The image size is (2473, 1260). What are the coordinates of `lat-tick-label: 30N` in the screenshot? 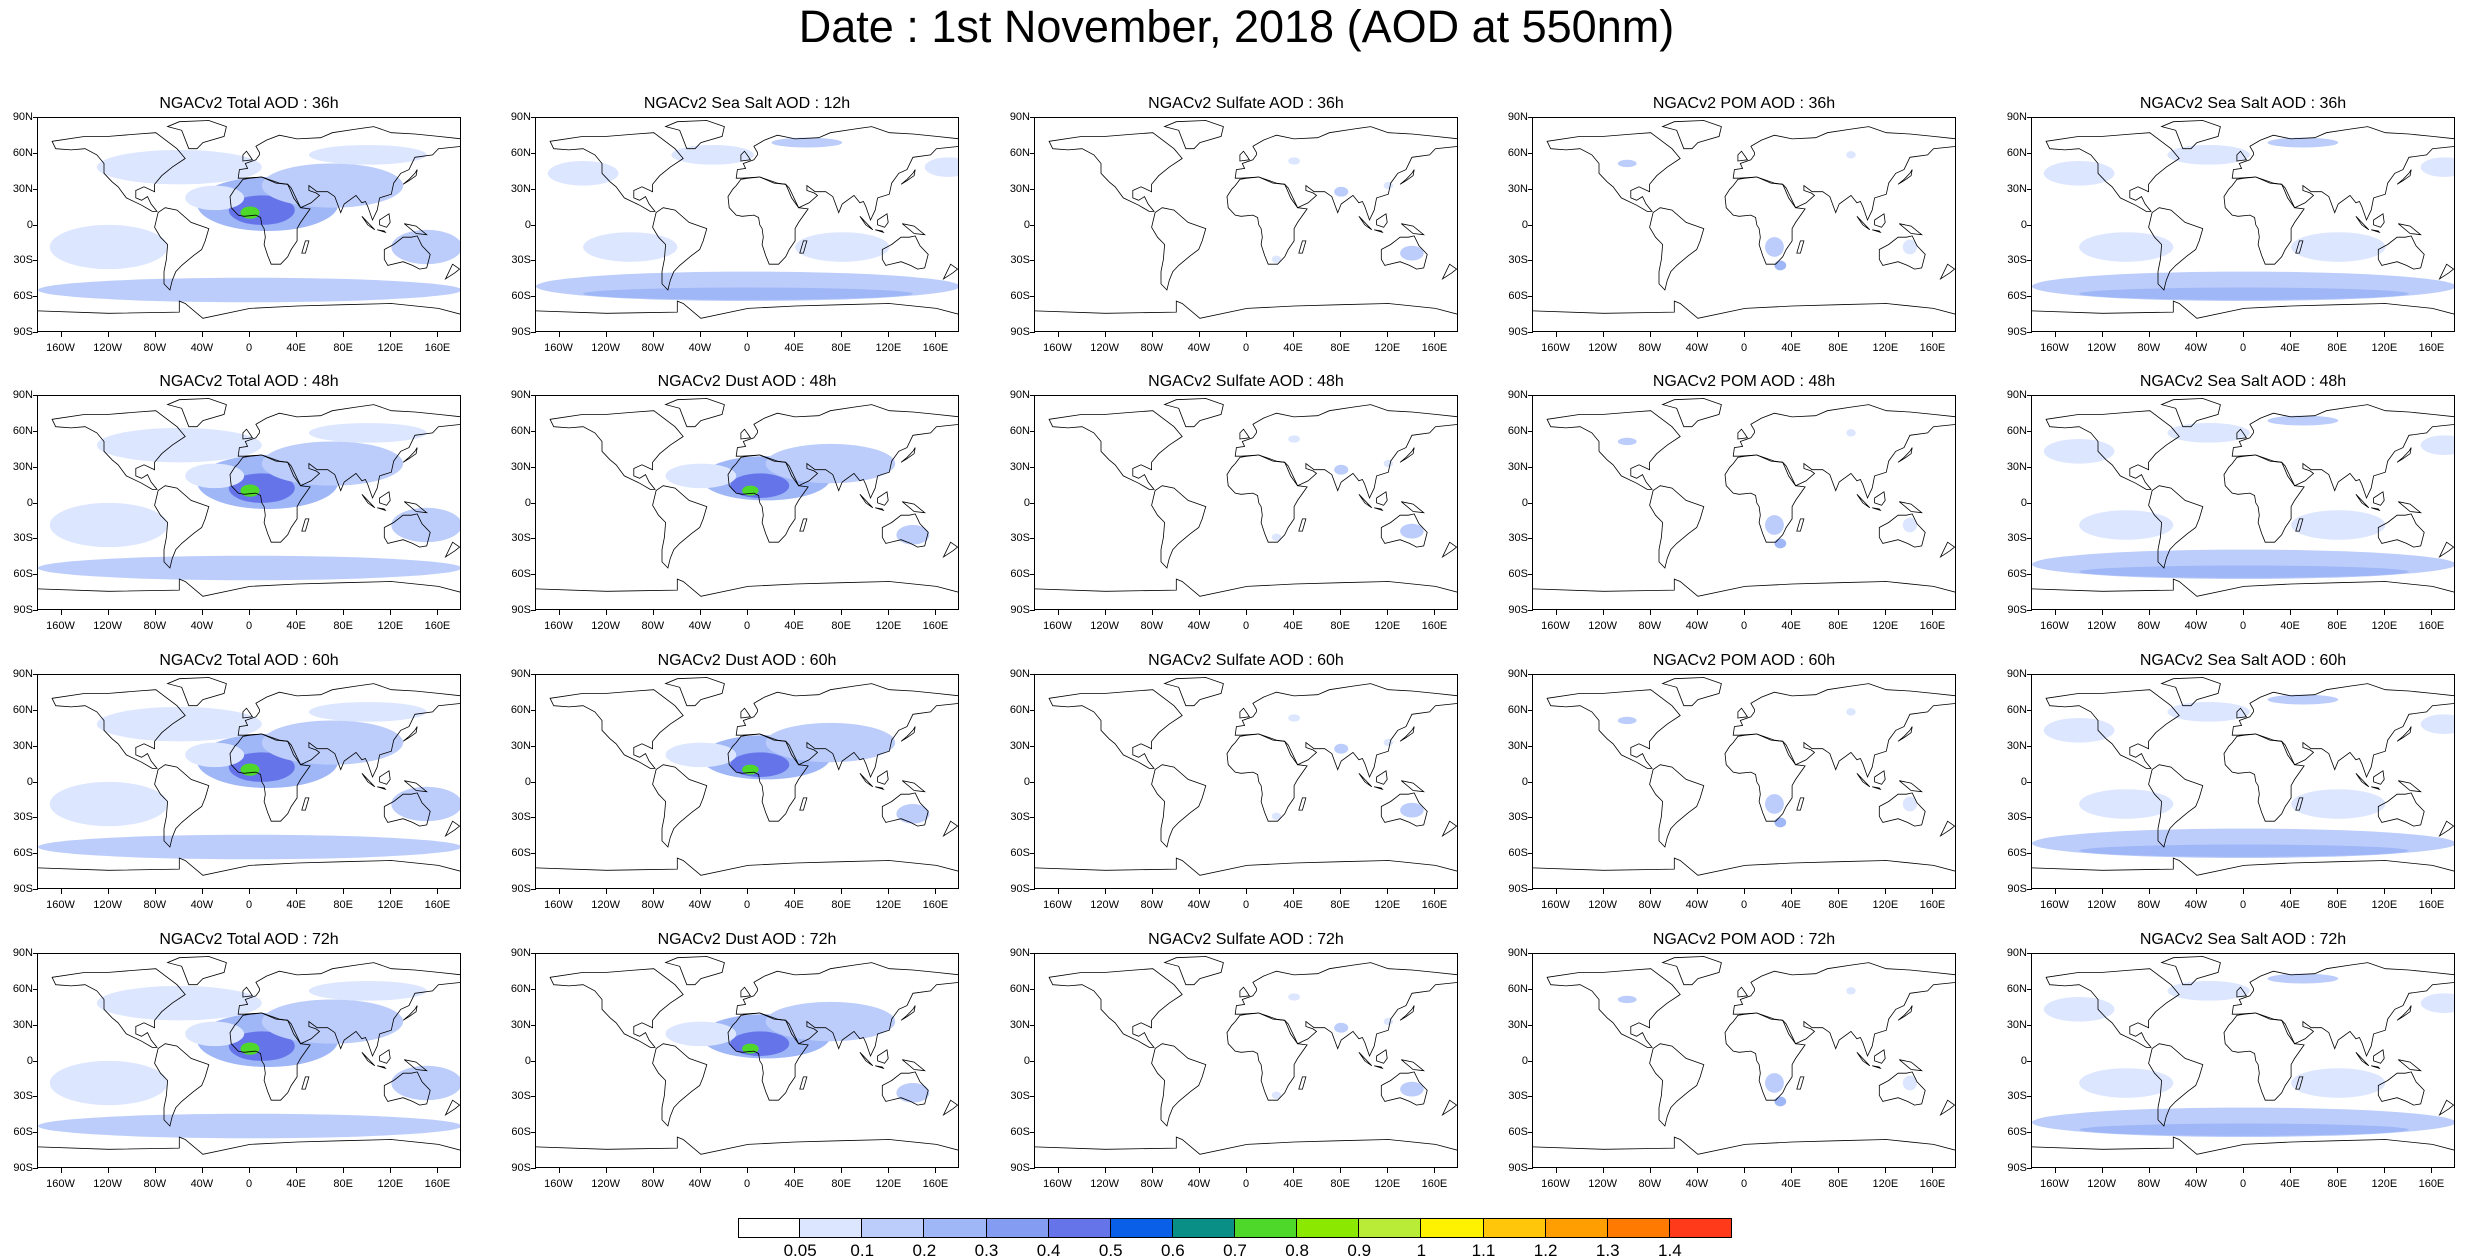 It's located at (1019, 1024).